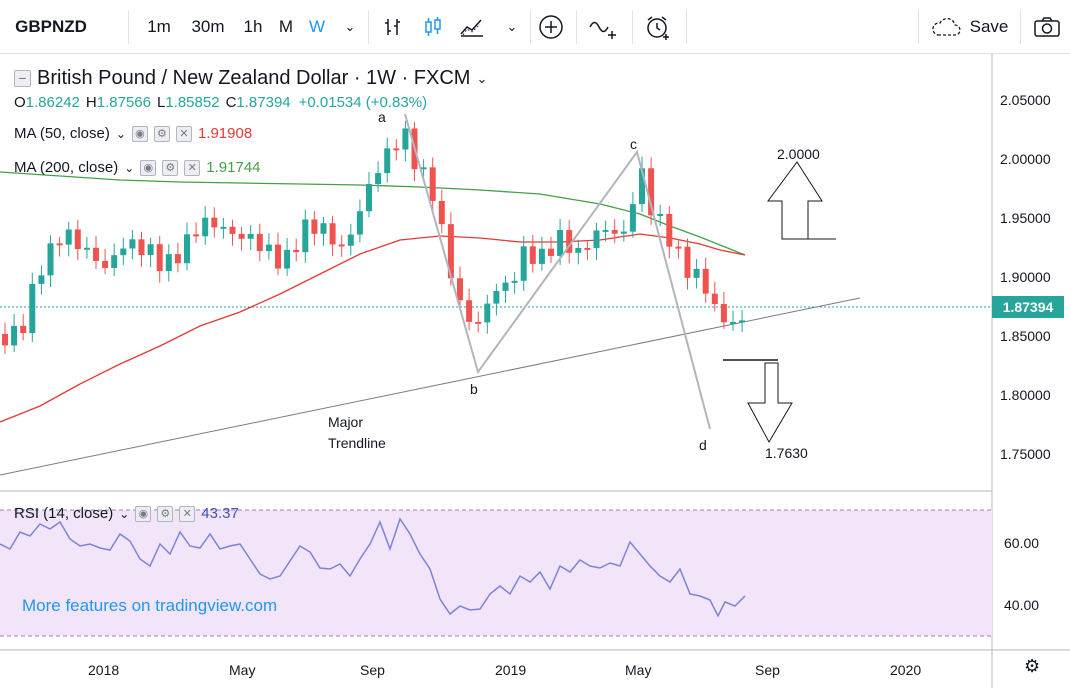 The width and height of the screenshot is (1070, 688). What do you see at coordinates (150, 605) in the screenshot?
I see `tradingview-promo-link: More features on tradingview.com` at bounding box center [150, 605].